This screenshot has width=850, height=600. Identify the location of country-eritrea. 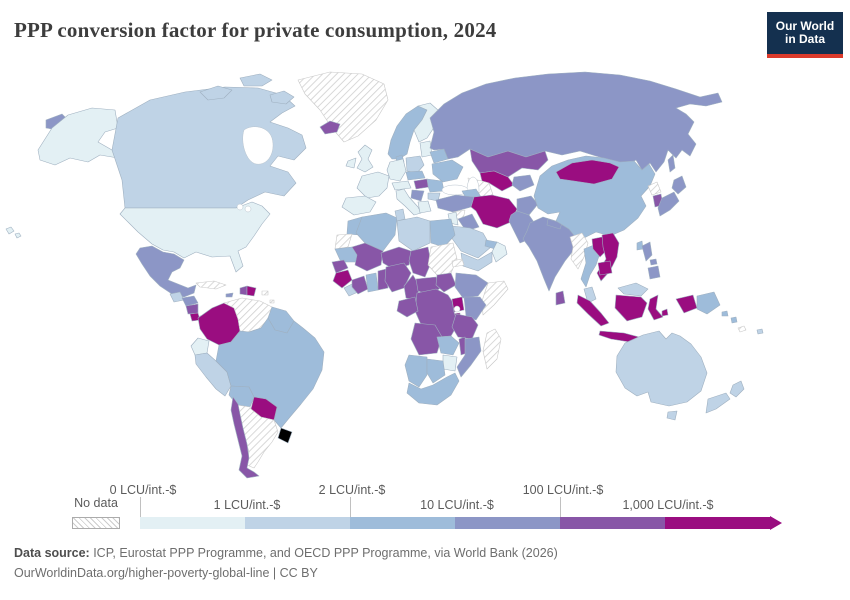
(458, 263).